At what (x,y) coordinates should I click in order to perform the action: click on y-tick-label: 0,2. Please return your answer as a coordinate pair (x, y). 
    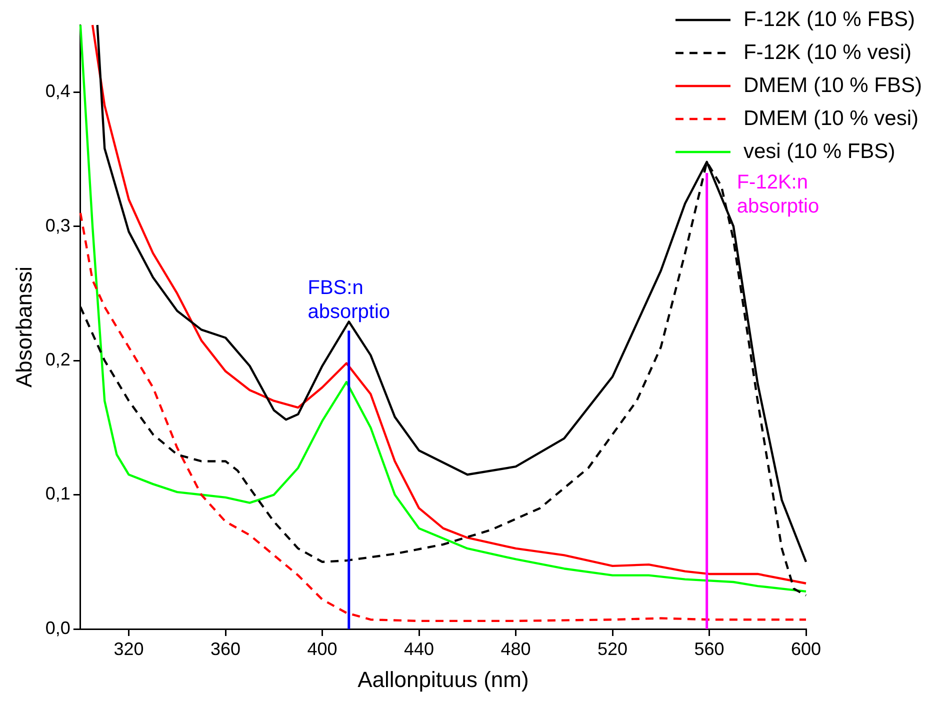
    Looking at the image, I should click on (57, 360).